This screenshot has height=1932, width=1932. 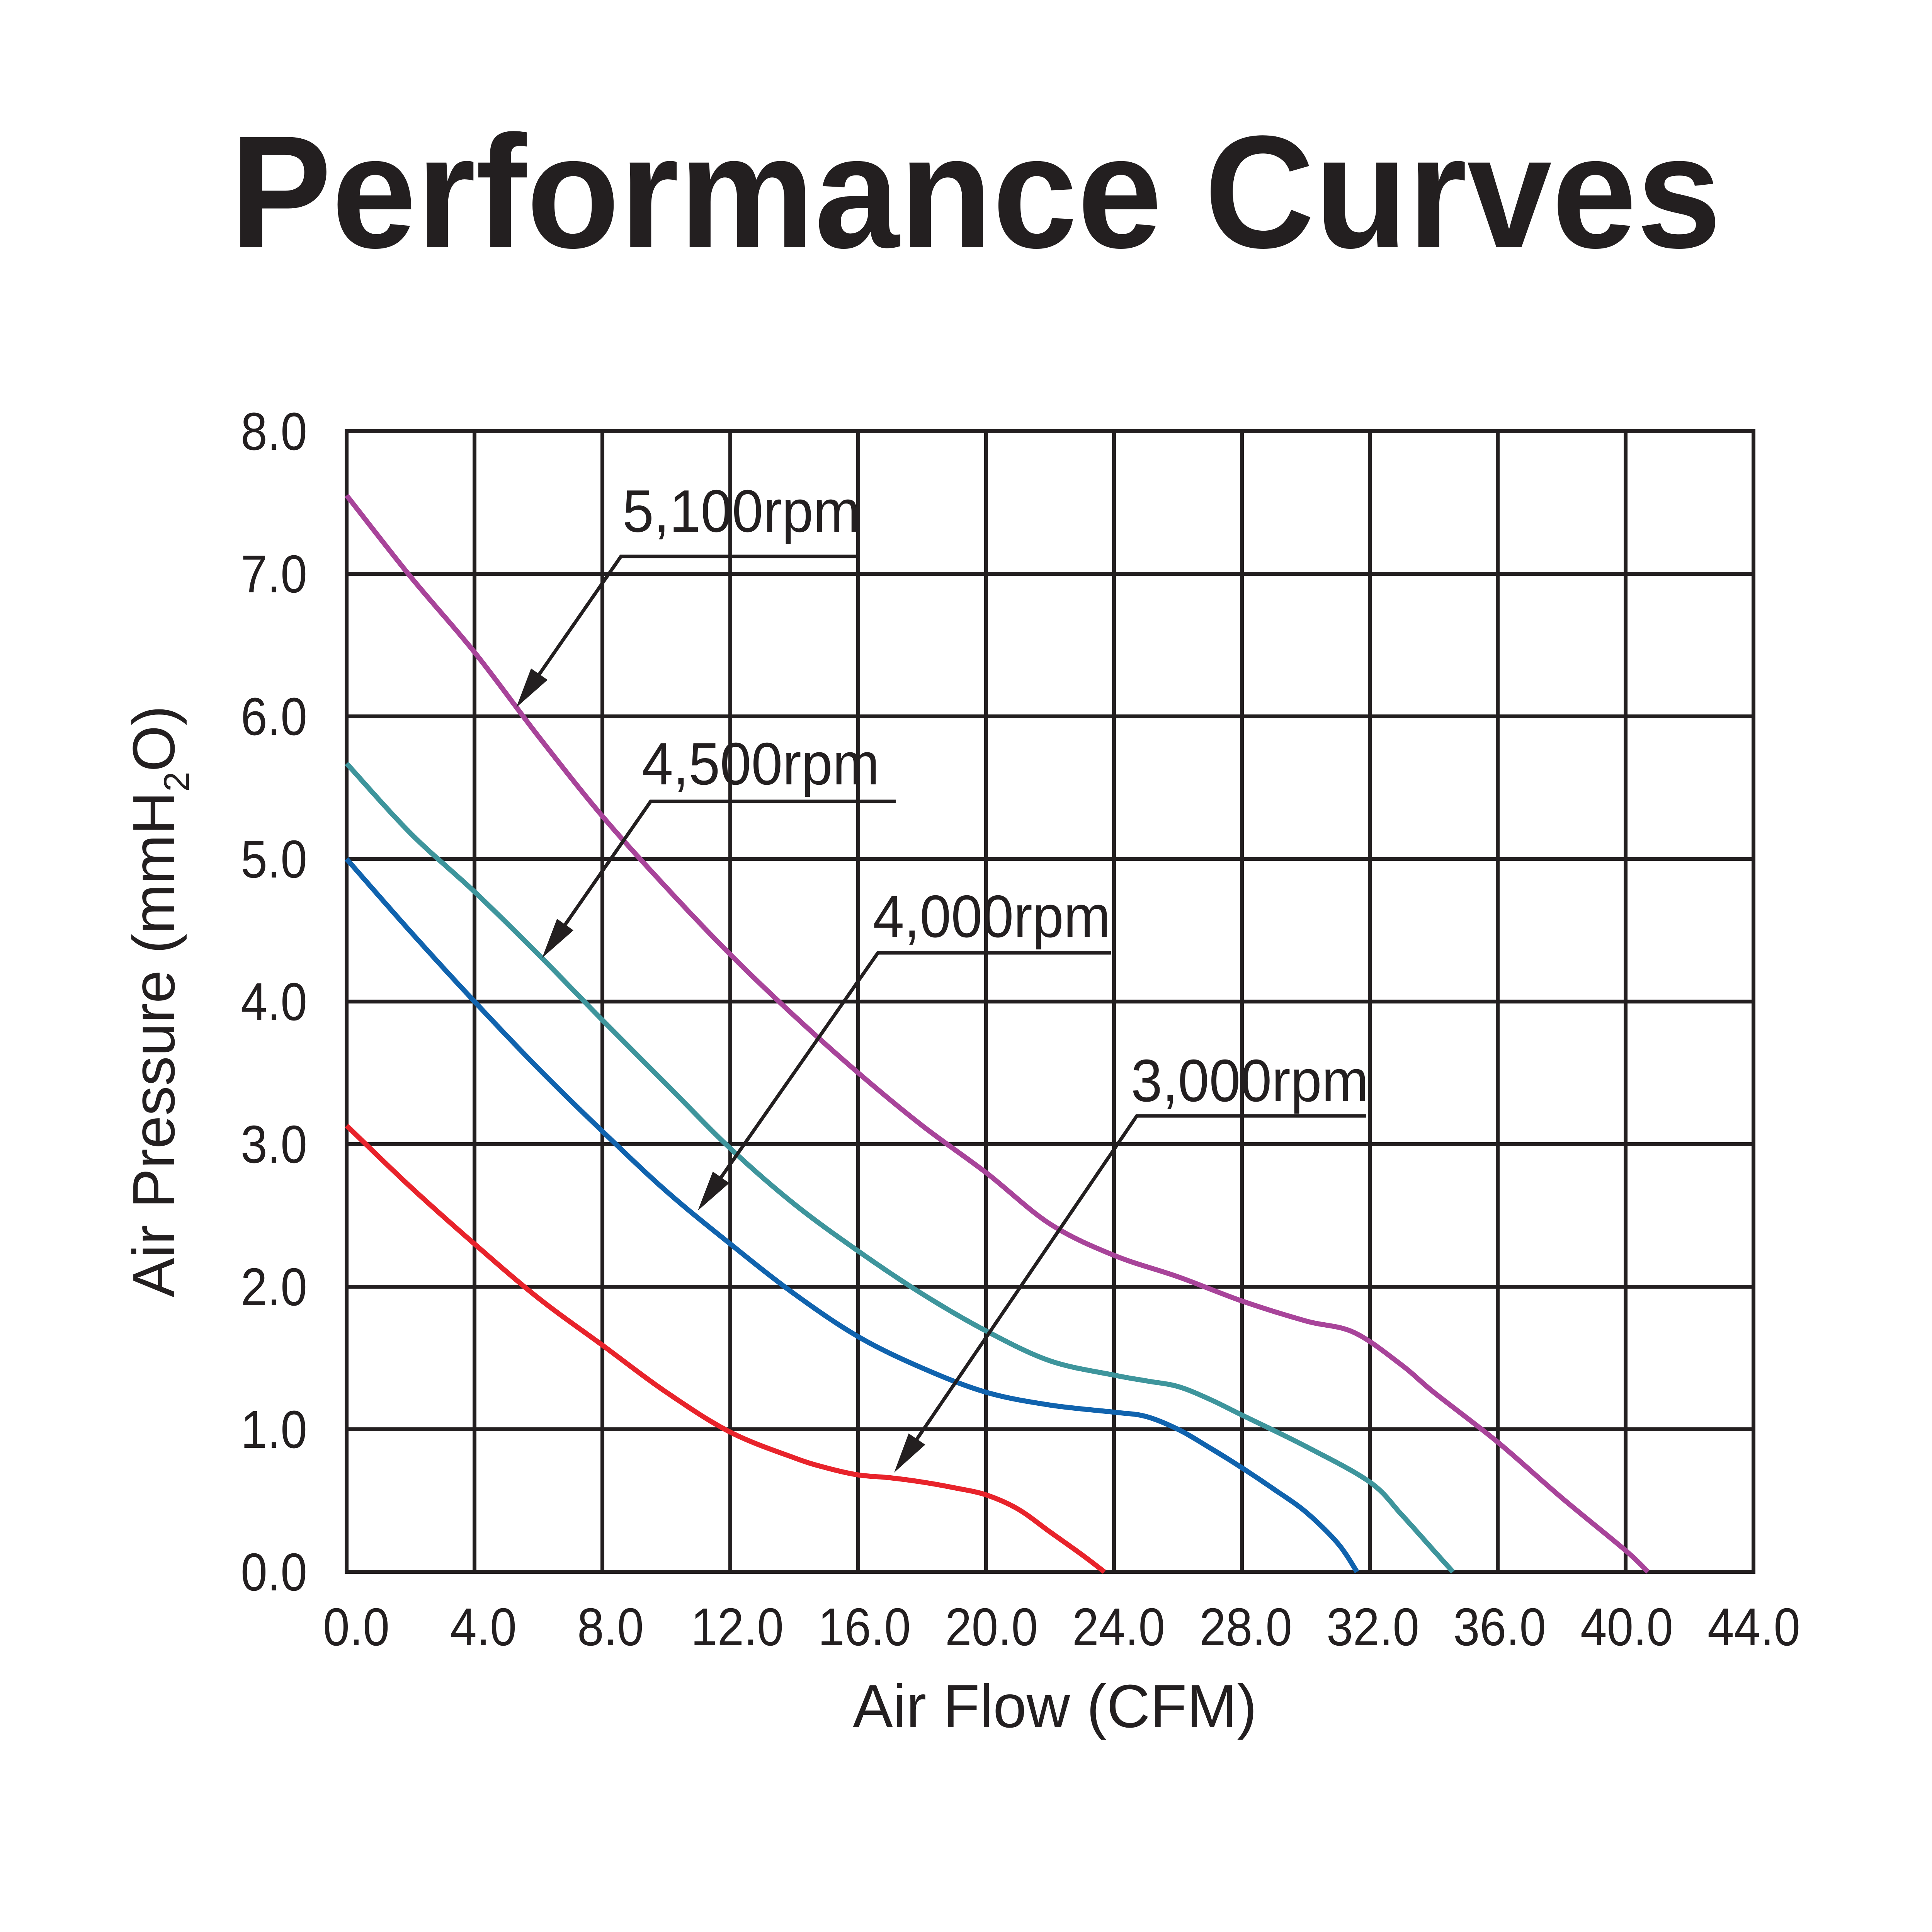 What do you see at coordinates (1373, 1627) in the screenshot?
I see `svg-text: 32.0` at bounding box center [1373, 1627].